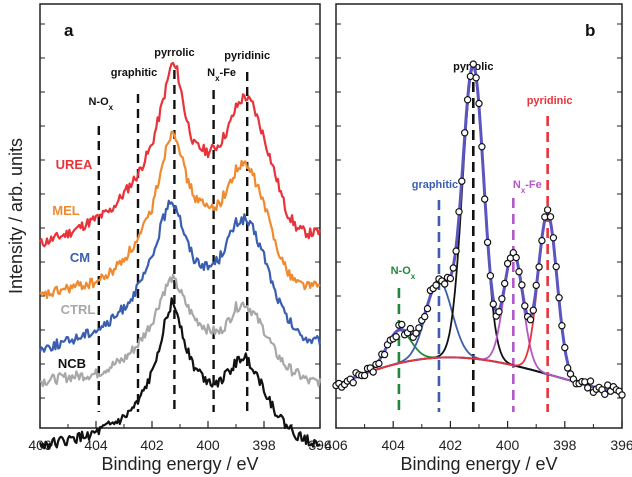 This screenshot has width=632, height=477. Describe the element at coordinates (621, 445) in the screenshot. I see `panel-b-xtick-label: 396` at that location.